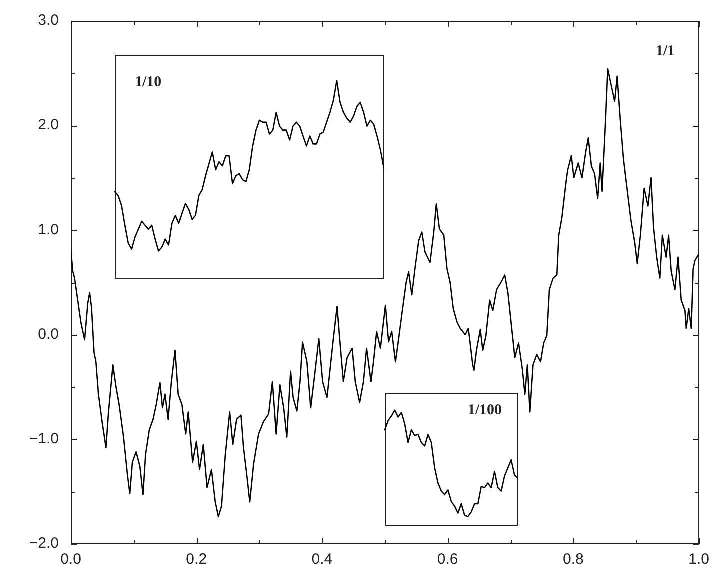 This screenshot has width=721, height=569. Describe the element at coordinates (485, 410) in the screenshot. I see `annotation: 1/100` at that location.